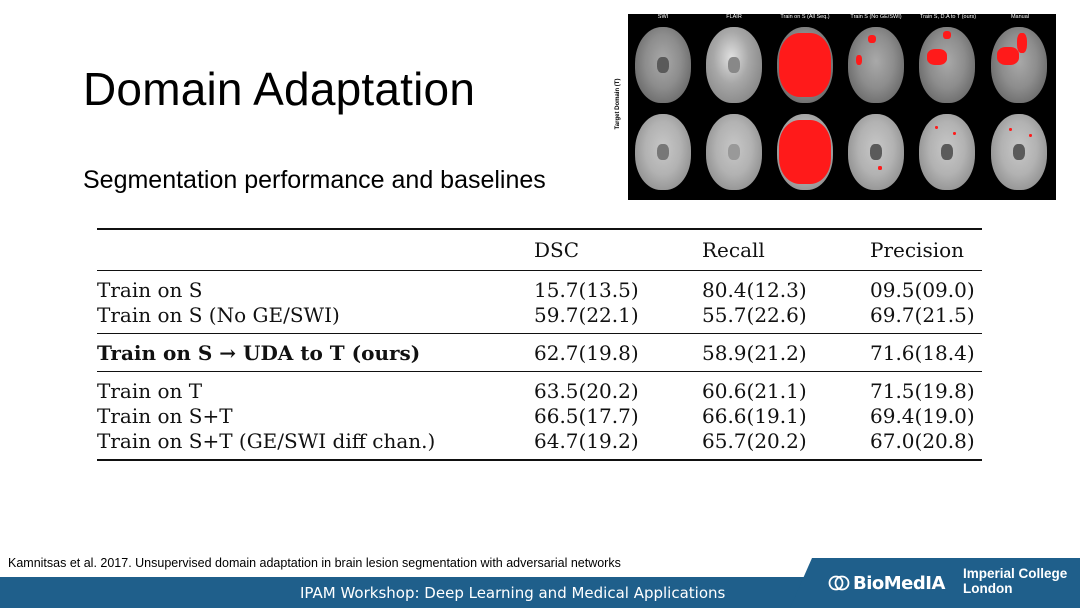 This screenshot has height=608, width=1080. Describe the element at coordinates (922, 416) in the screenshot. I see `row-precision: 69.4(19.0)` at that location.